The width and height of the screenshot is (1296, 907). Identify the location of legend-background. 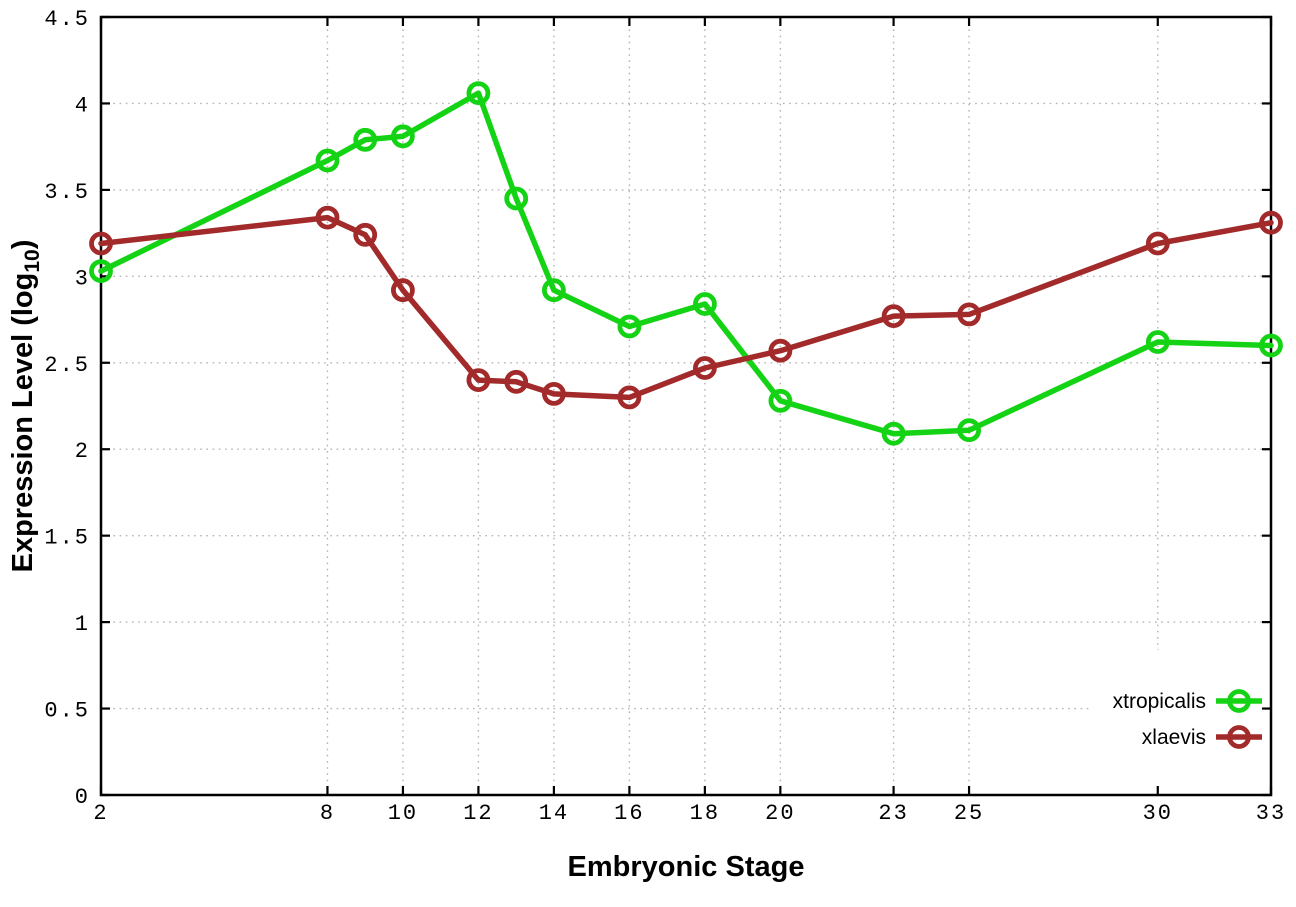
(1179, 718).